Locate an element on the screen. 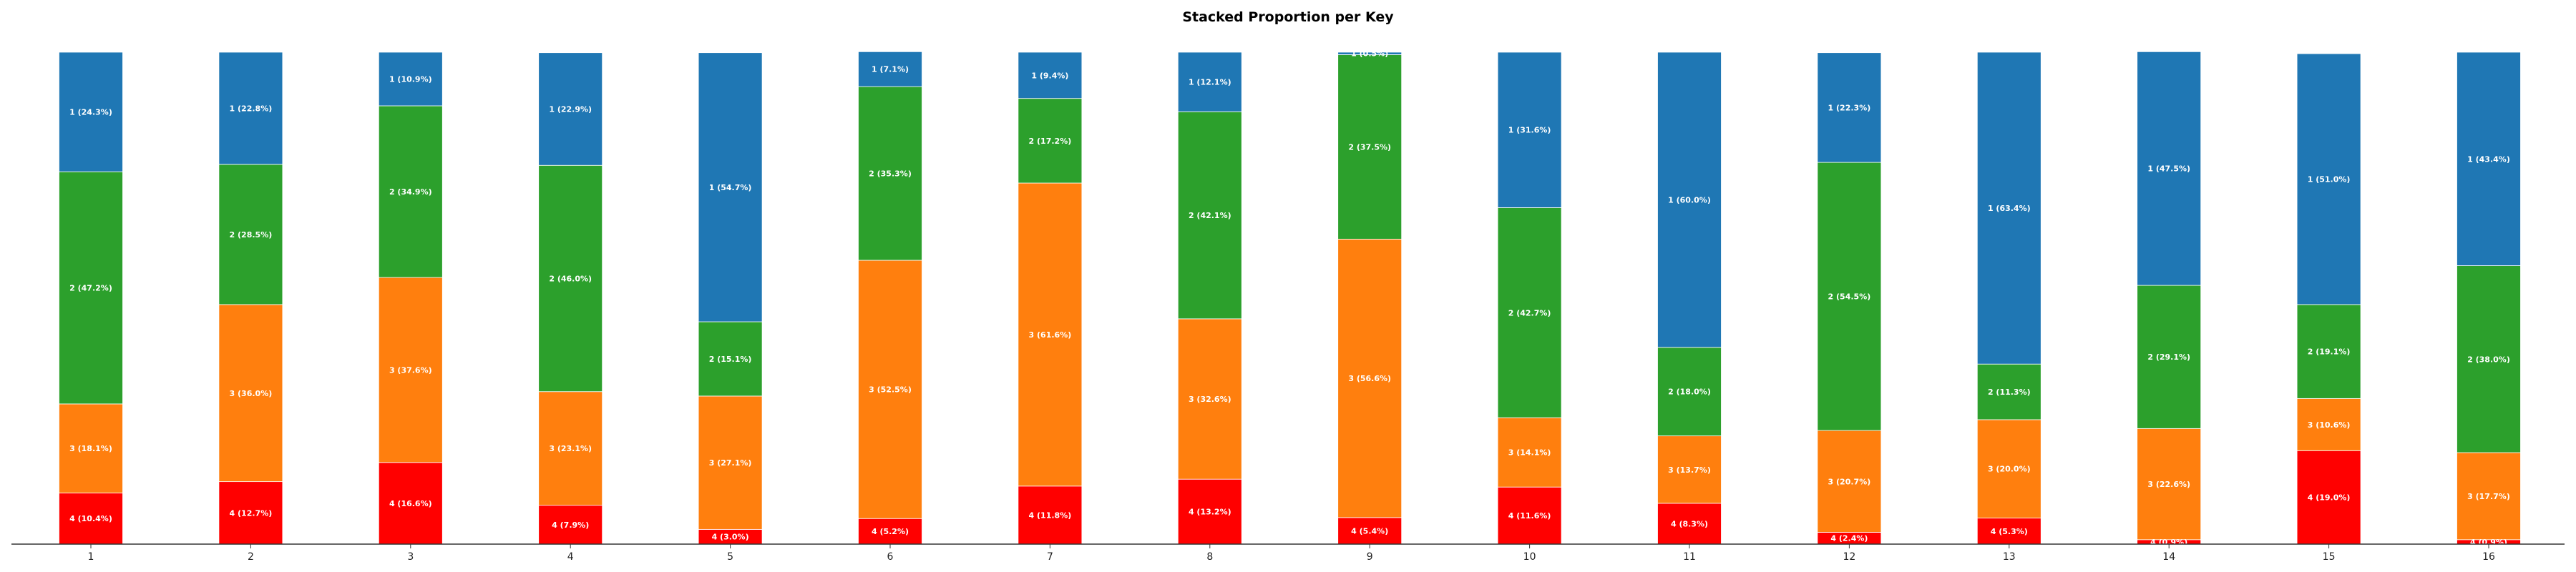  segment-label-key-4-cat-1: 4 (10.4%) is located at coordinates (90, 518).